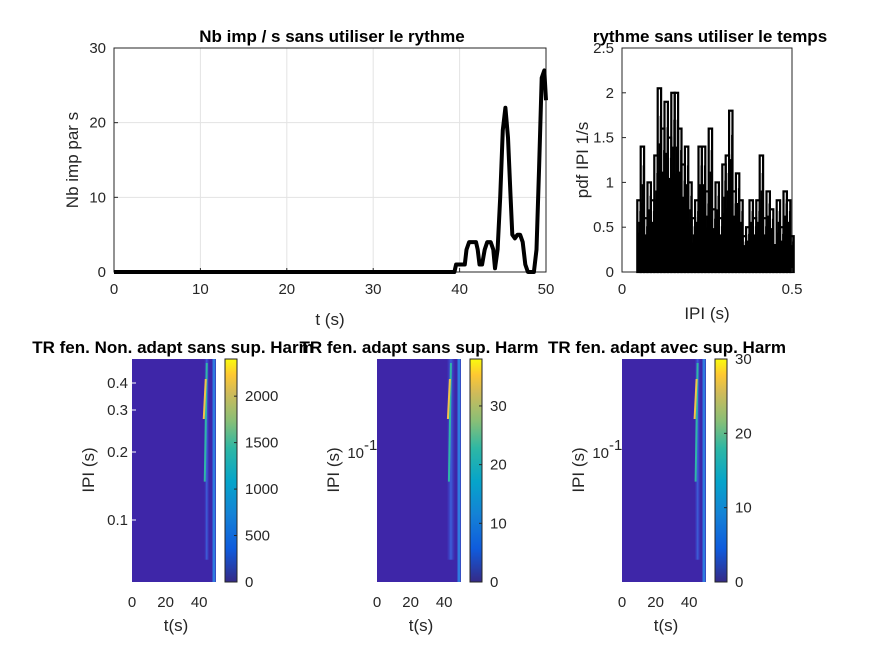 The image size is (875, 656). I want to click on y-tick-label: 2, so click(610, 93).